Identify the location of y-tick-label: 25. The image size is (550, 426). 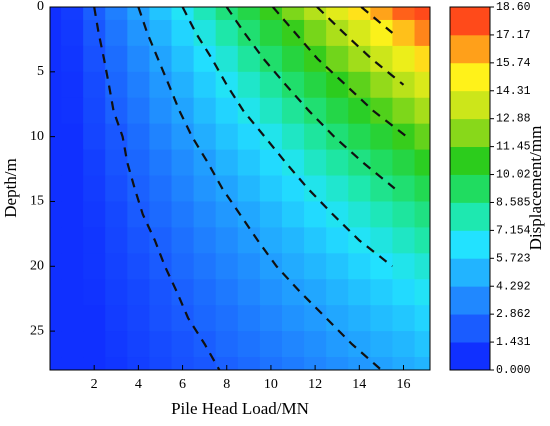
(37, 330).